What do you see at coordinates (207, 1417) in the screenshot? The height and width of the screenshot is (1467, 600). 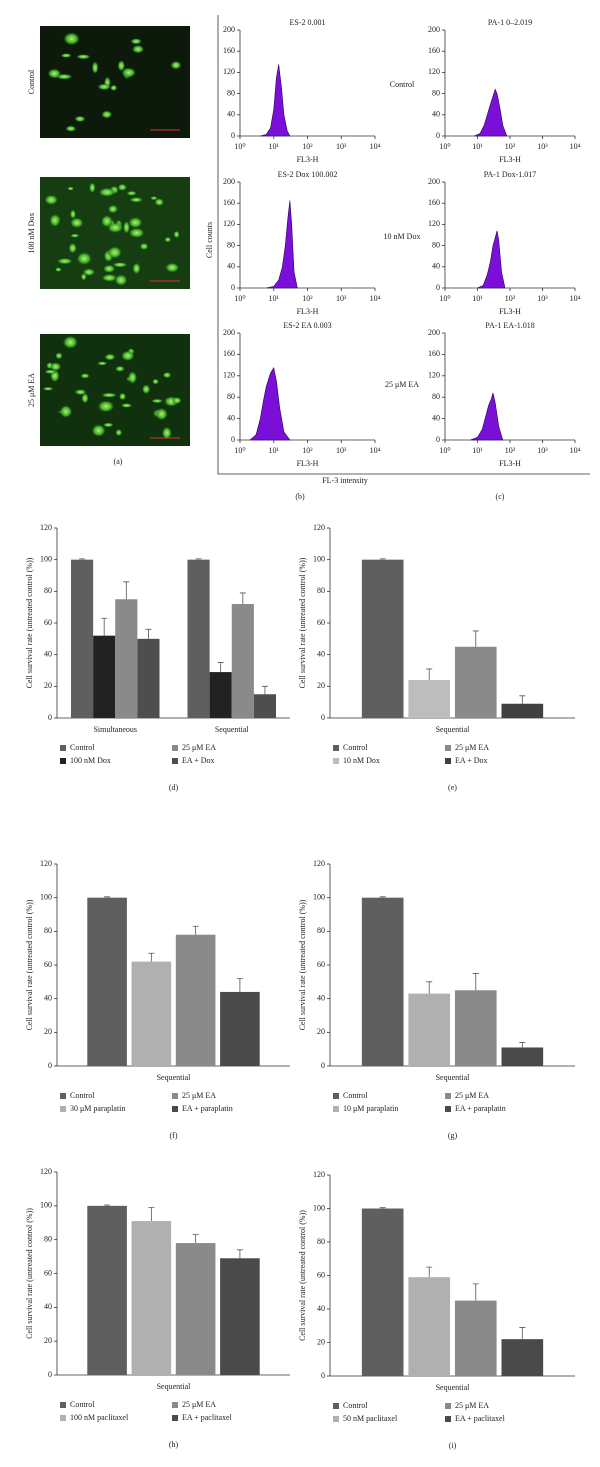 I see `legend-label: EA + paclitaxel` at bounding box center [207, 1417].